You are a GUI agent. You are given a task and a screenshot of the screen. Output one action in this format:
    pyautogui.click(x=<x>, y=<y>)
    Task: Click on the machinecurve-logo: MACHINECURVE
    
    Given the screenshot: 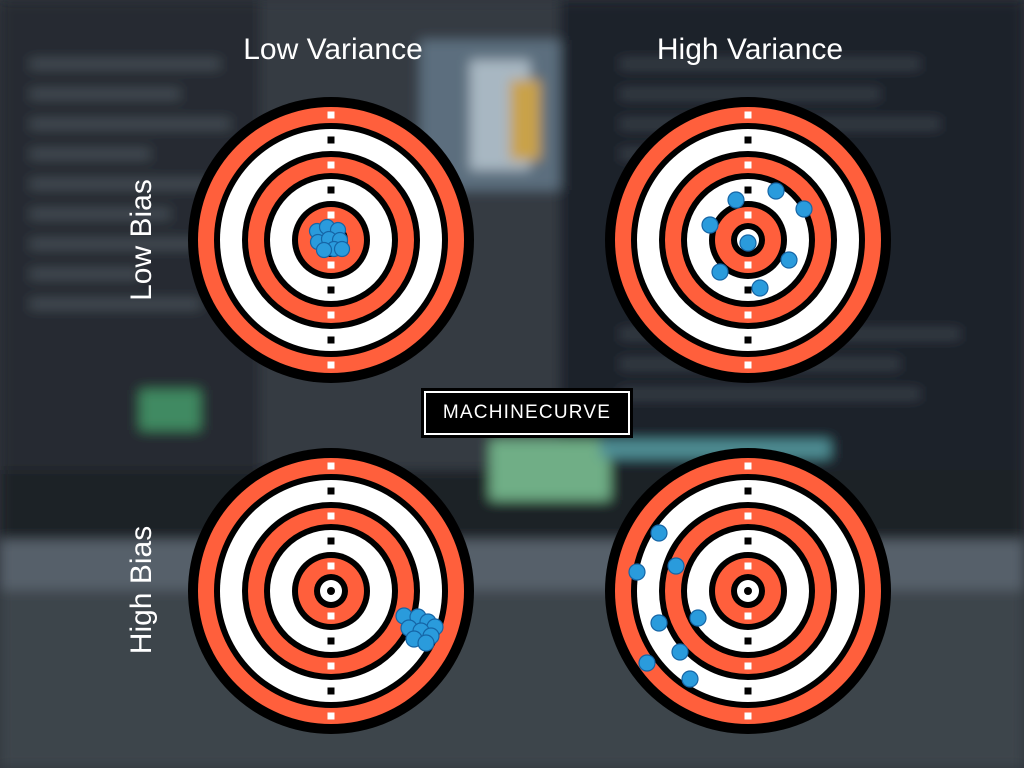 What is the action you would take?
    pyautogui.click(x=527, y=413)
    